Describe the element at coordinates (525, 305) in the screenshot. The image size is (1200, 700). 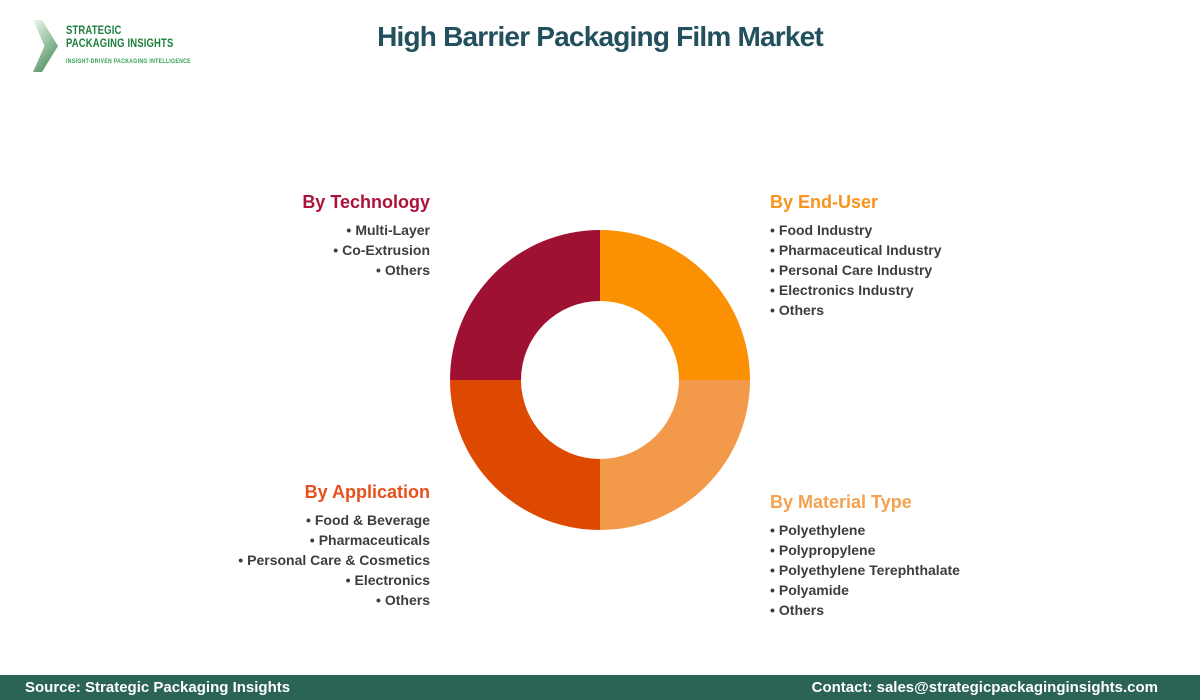
I see `donut-slice-technology` at that location.